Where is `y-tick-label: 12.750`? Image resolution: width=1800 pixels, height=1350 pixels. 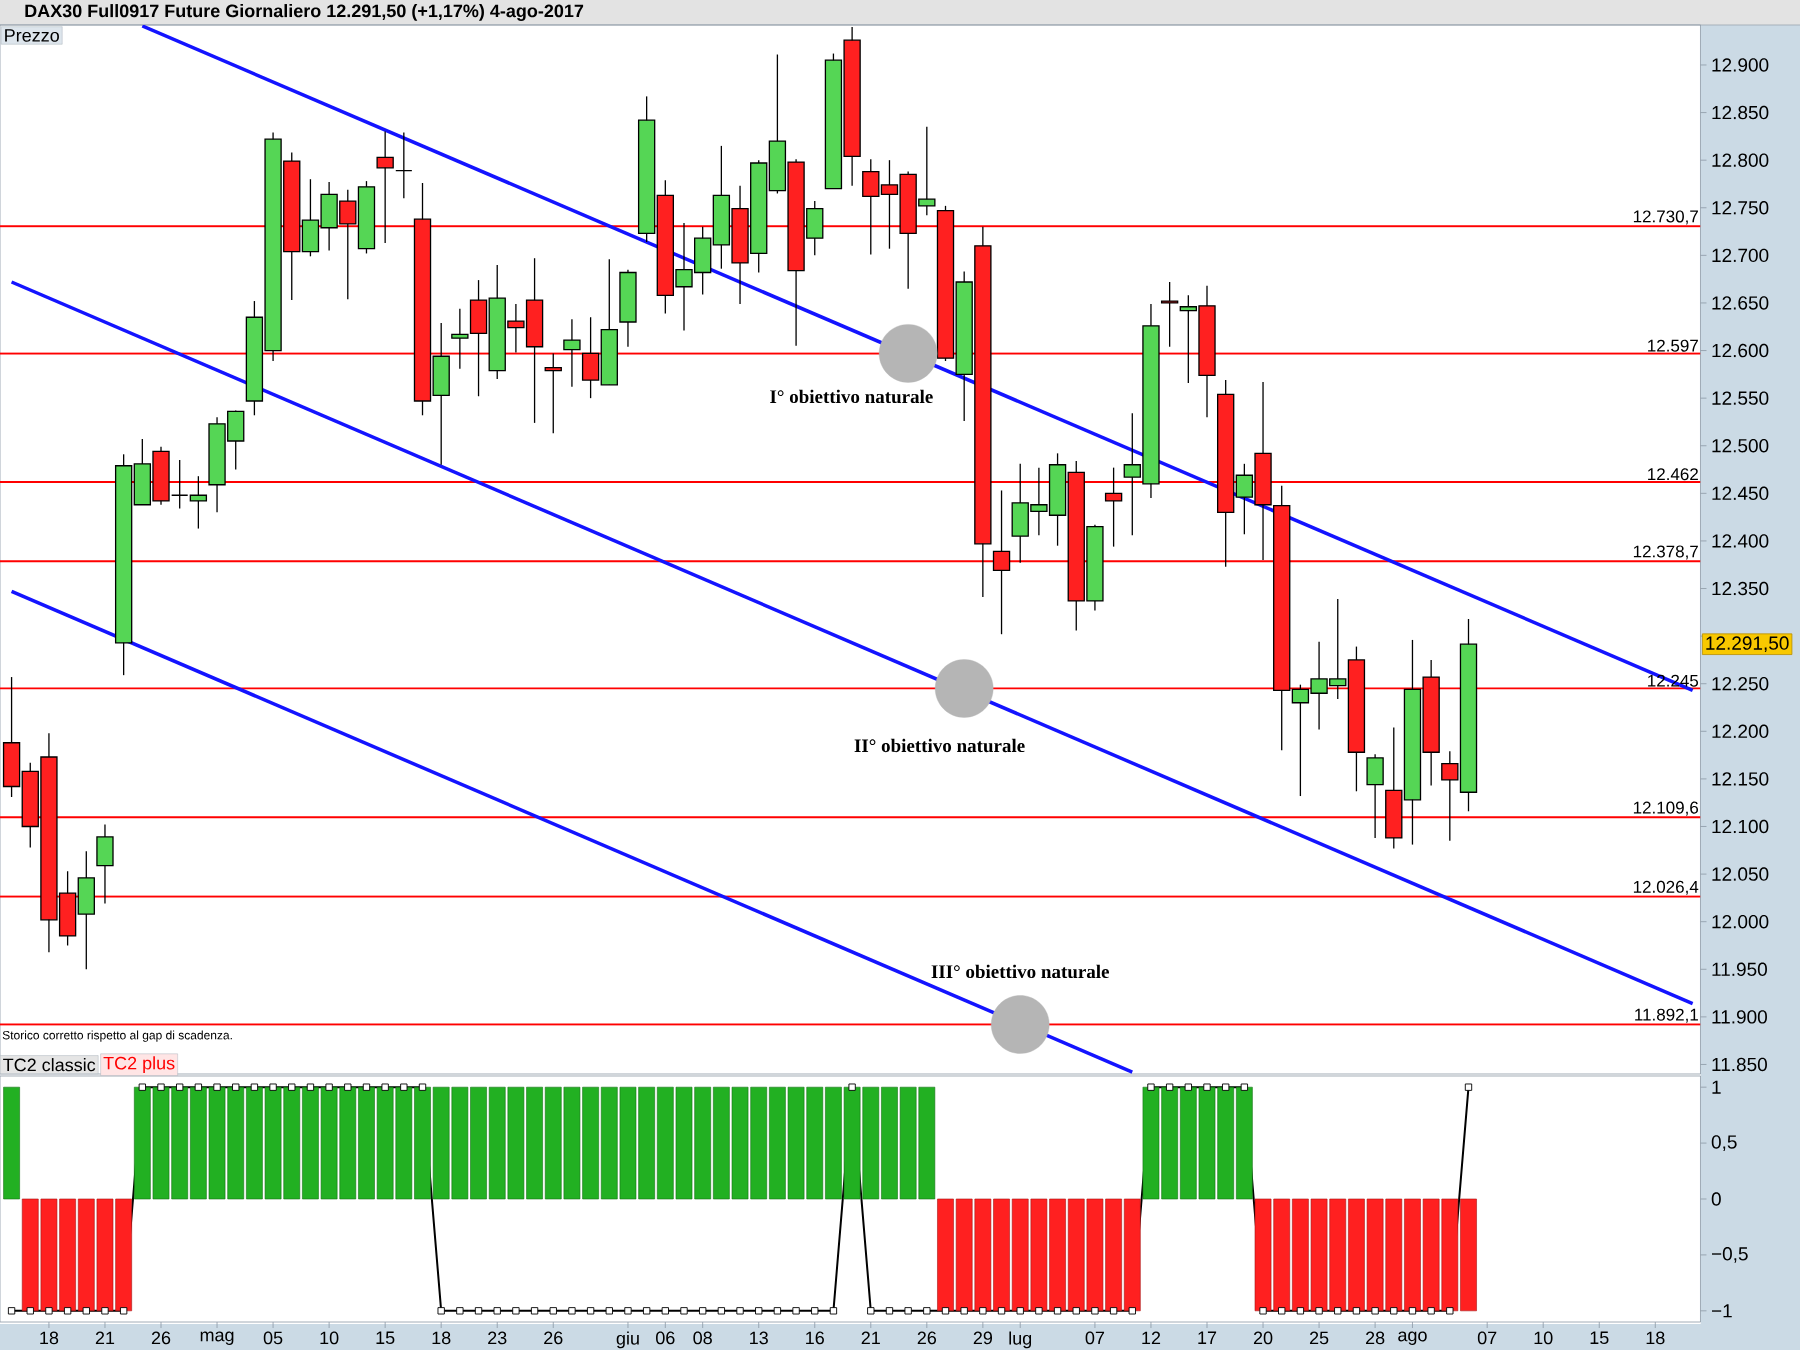
y-tick-label: 12.750 is located at coordinates (1740, 208).